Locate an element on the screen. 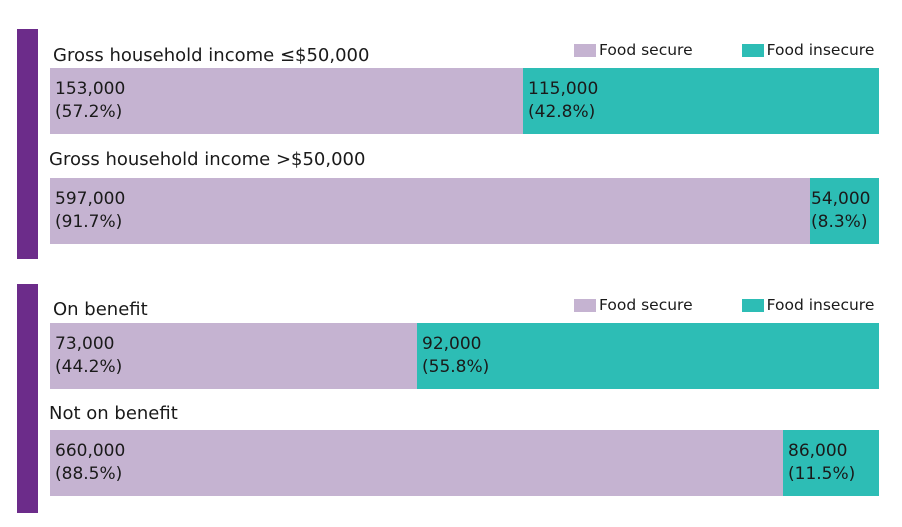  bar-label: Gross household income >$50,000 is located at coordinates (207, 159).